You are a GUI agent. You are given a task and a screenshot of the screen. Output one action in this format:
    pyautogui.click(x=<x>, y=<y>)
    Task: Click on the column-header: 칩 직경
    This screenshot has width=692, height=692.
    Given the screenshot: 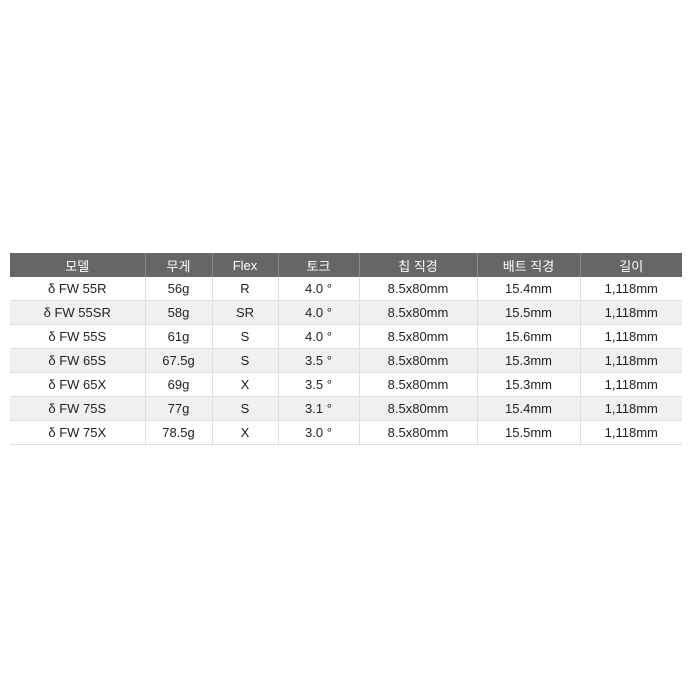 What is the action you would take?
    pyautogui.click(x=417, y=265)
    